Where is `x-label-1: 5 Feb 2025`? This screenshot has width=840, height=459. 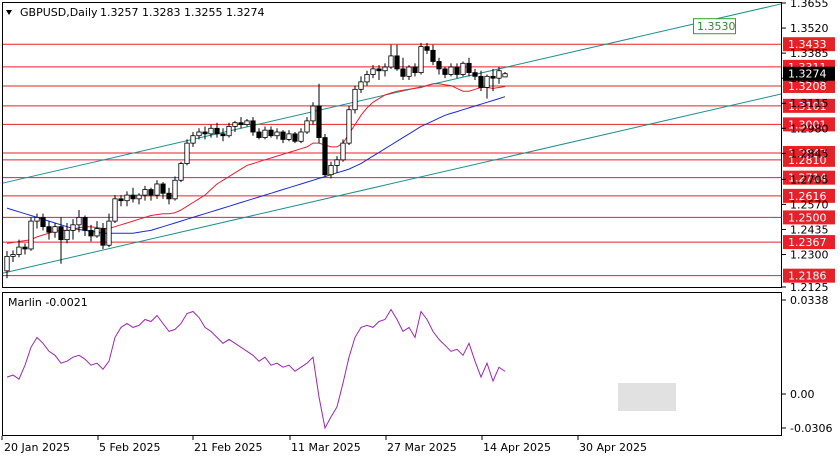 x-label-1: 5 Feb 2025 is located at coordinates (129, 447).